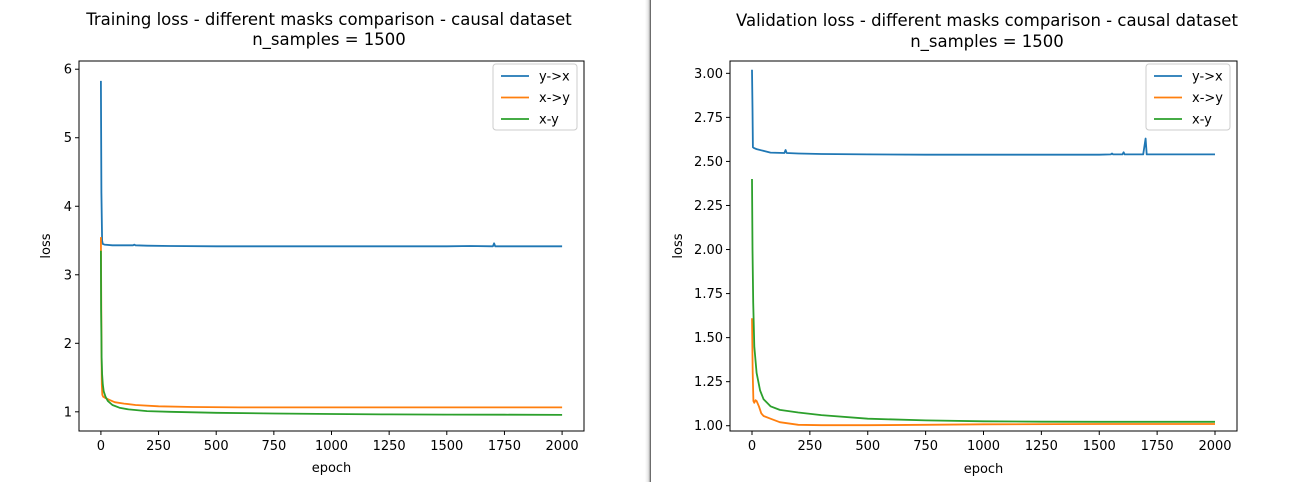  What do you see at coordinates (68, 275) in the screenshot?
I see `y-tick-label: 3` at bounding box center [68, 275].